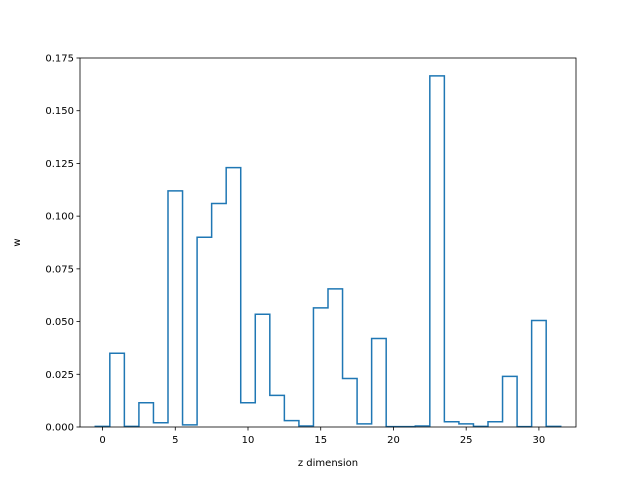  I want to click on y-tick-label: 0.050, so click(59, 322).